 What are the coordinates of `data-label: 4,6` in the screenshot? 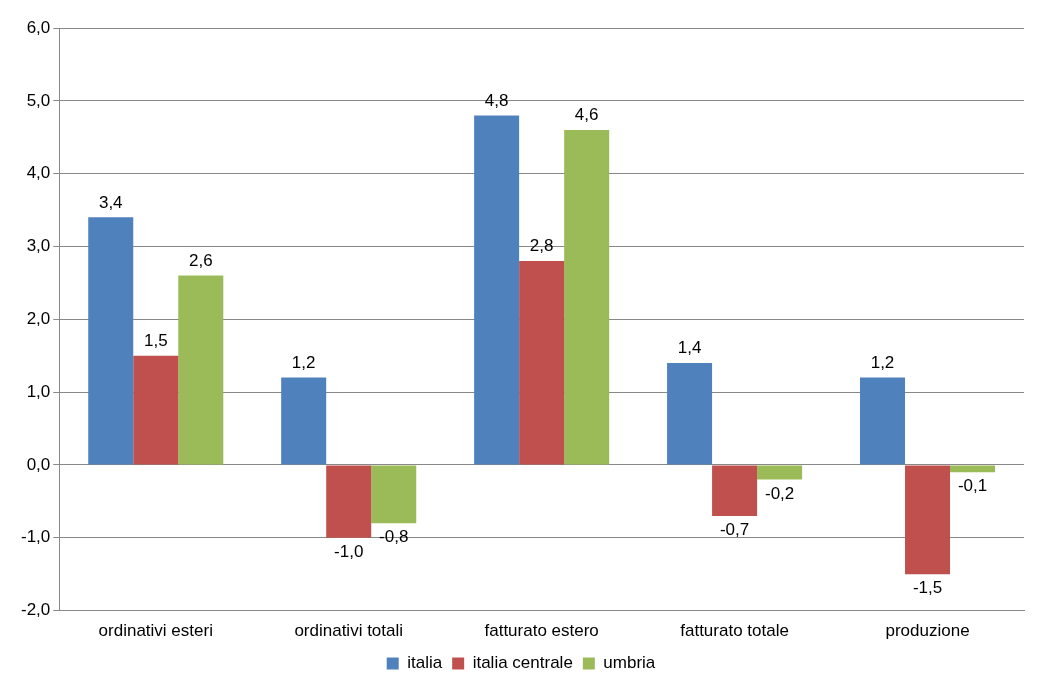 It's located at (586, 115).